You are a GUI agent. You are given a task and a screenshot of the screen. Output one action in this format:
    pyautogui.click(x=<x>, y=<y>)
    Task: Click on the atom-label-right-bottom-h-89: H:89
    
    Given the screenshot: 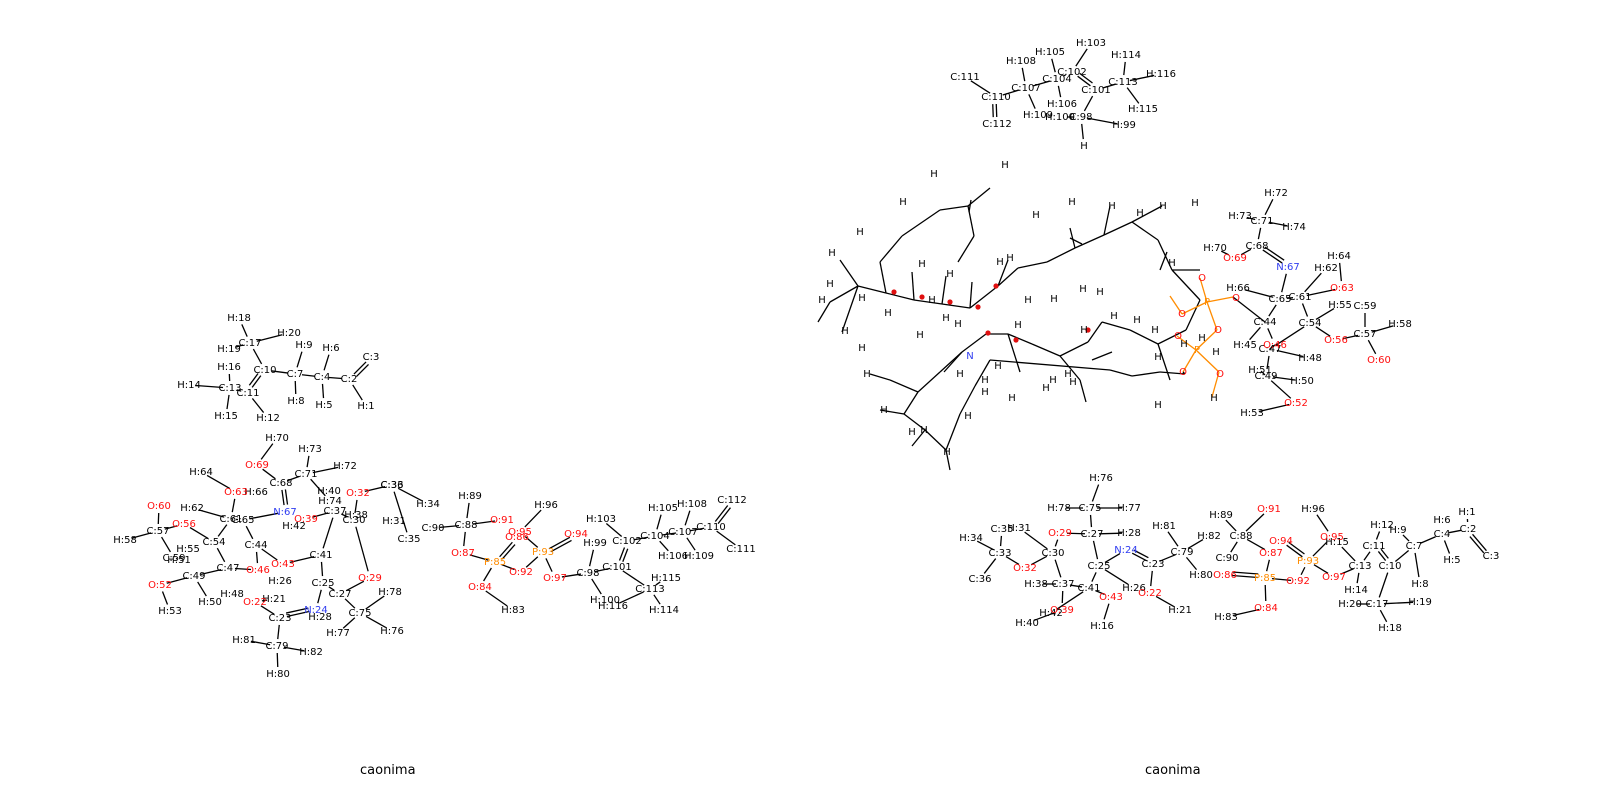 What is the action you would take?
    pyautogui.click(x=1221, y=515)
    